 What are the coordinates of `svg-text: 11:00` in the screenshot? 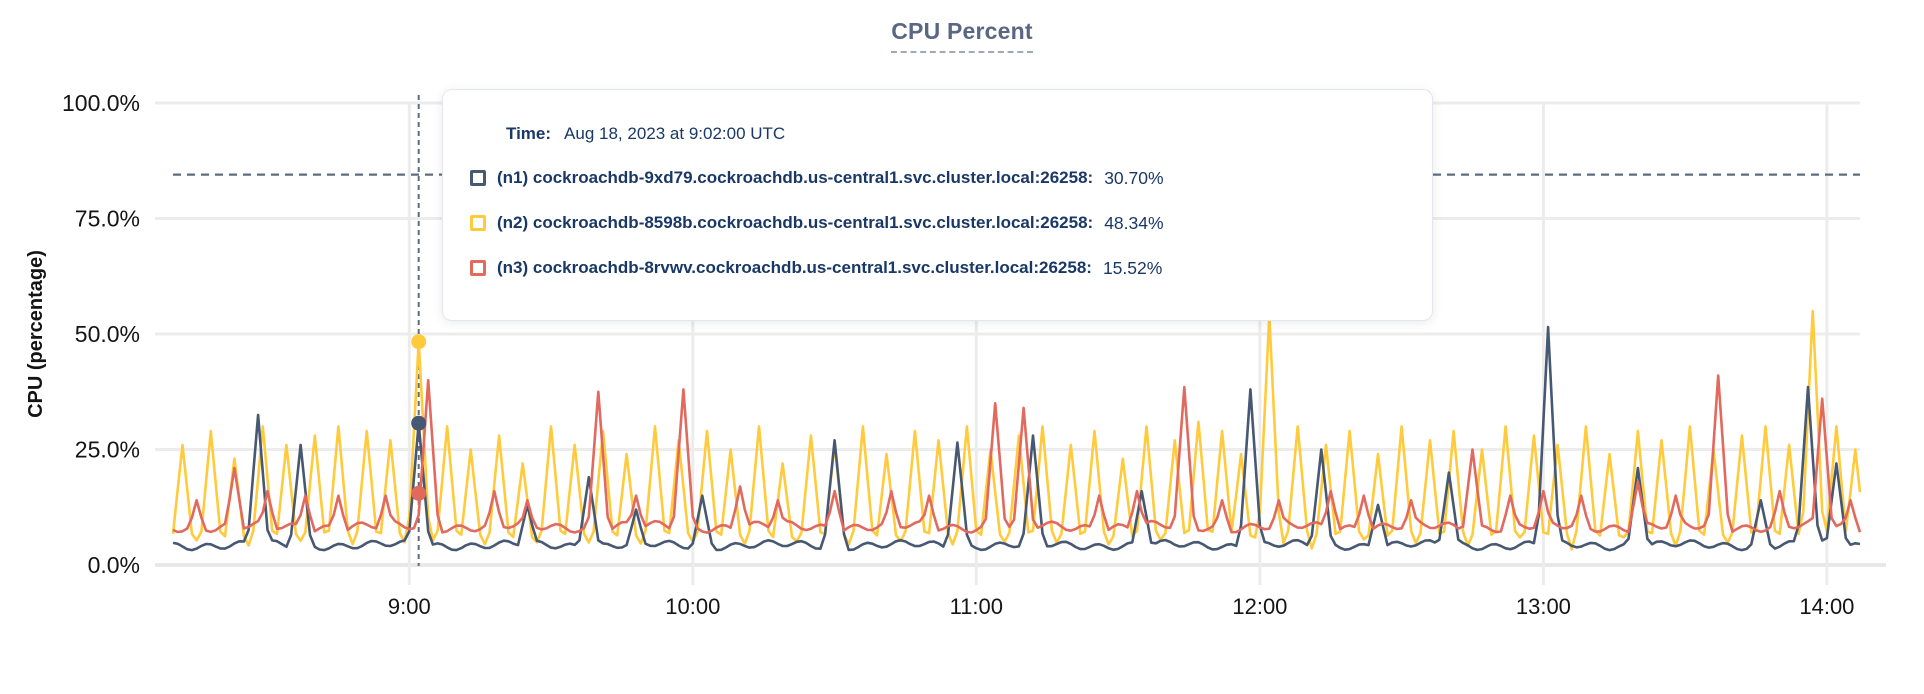 It's located at (976, 606).